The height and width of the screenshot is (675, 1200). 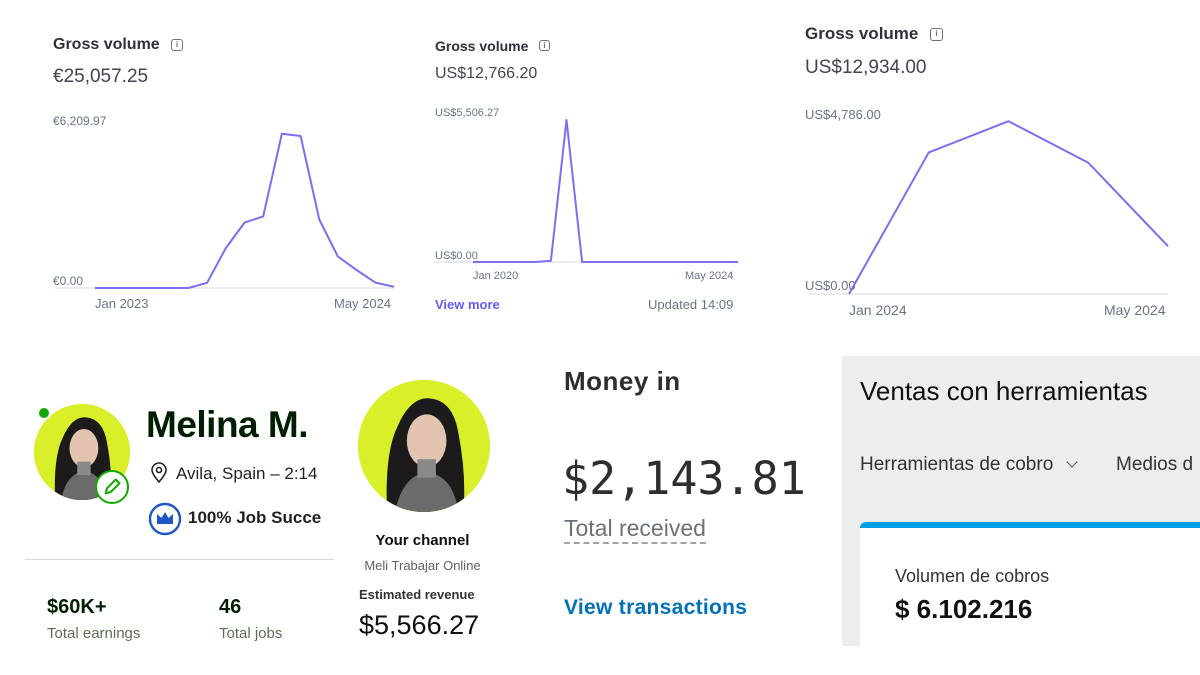 I want to click on chevron-down-icon, so click(x=1072, y=462).